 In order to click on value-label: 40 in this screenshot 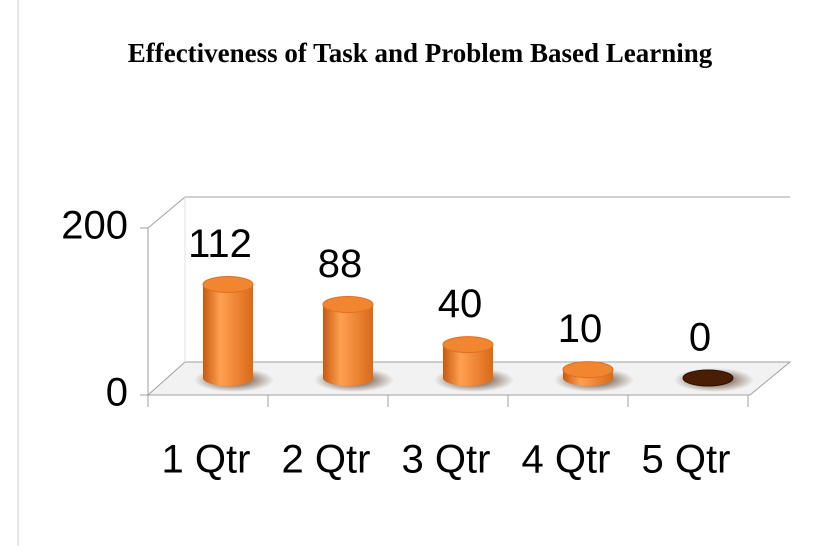, I will do `click(460, 304)`.